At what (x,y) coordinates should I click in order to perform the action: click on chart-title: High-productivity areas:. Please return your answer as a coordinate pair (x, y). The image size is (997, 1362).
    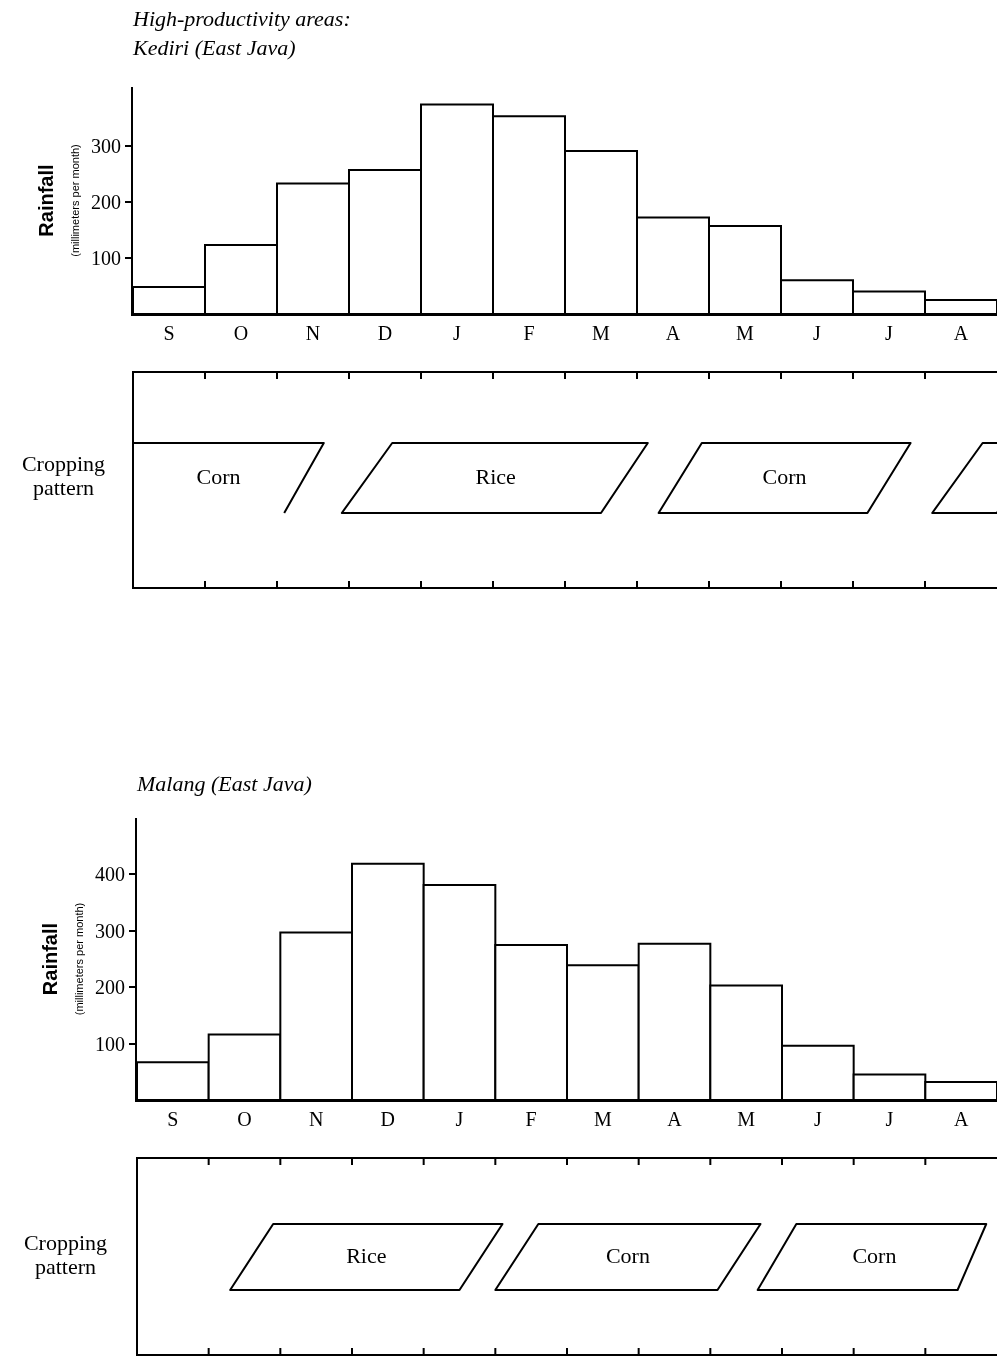
    Looking at the image, I should click on (241, 19).